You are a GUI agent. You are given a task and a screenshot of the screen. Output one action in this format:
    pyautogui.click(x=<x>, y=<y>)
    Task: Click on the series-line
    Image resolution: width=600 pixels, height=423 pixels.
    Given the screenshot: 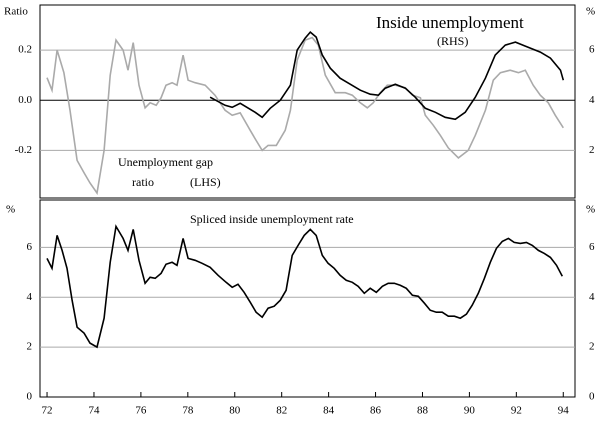 What is the action you would take?
    pyautogui.click(x=387, y=75)
    